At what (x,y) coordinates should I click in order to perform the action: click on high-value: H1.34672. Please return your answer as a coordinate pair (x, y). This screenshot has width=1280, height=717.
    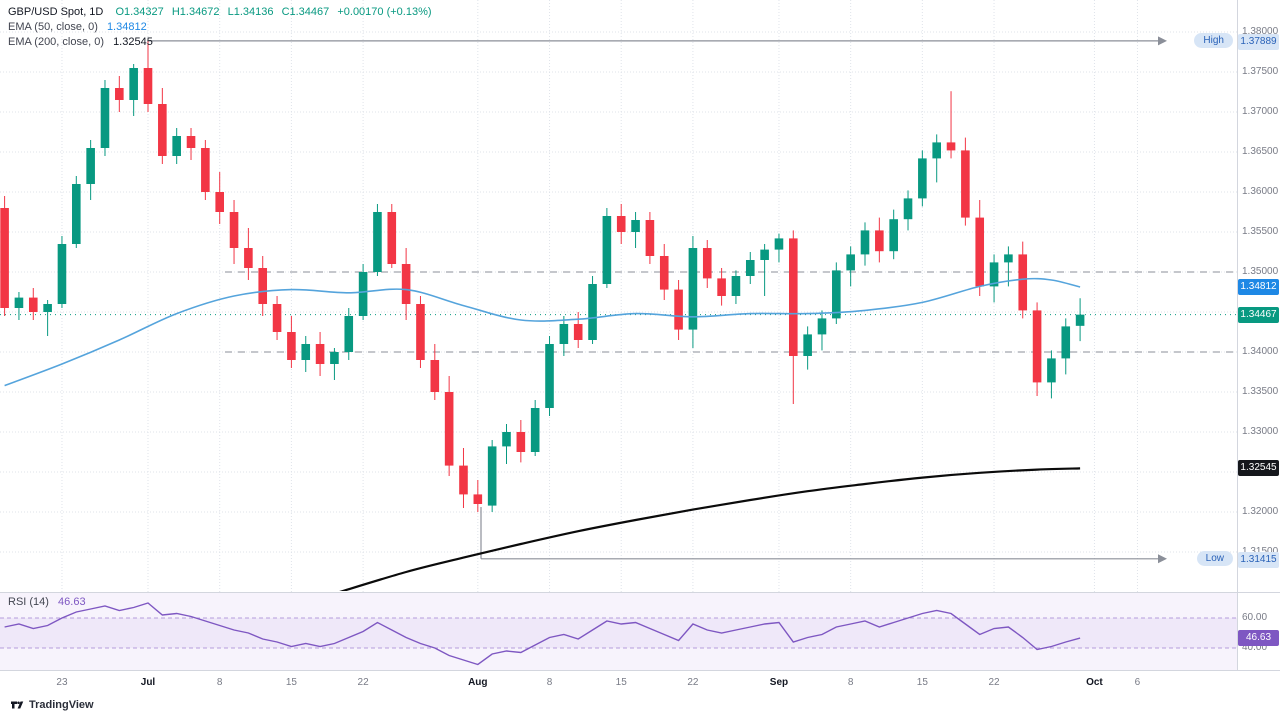
    Looking at the image, I should click on (195, 12).